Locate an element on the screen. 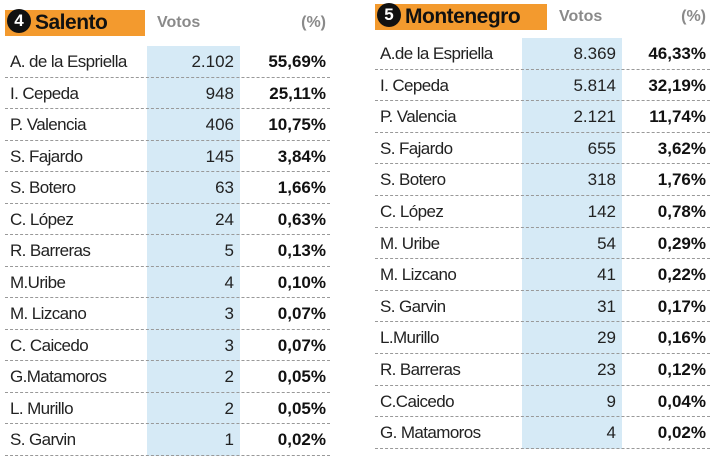 Image resolution: width=720 pixels, height=459 pixels. badge-number: 5 is located at coordinates (389, 15).